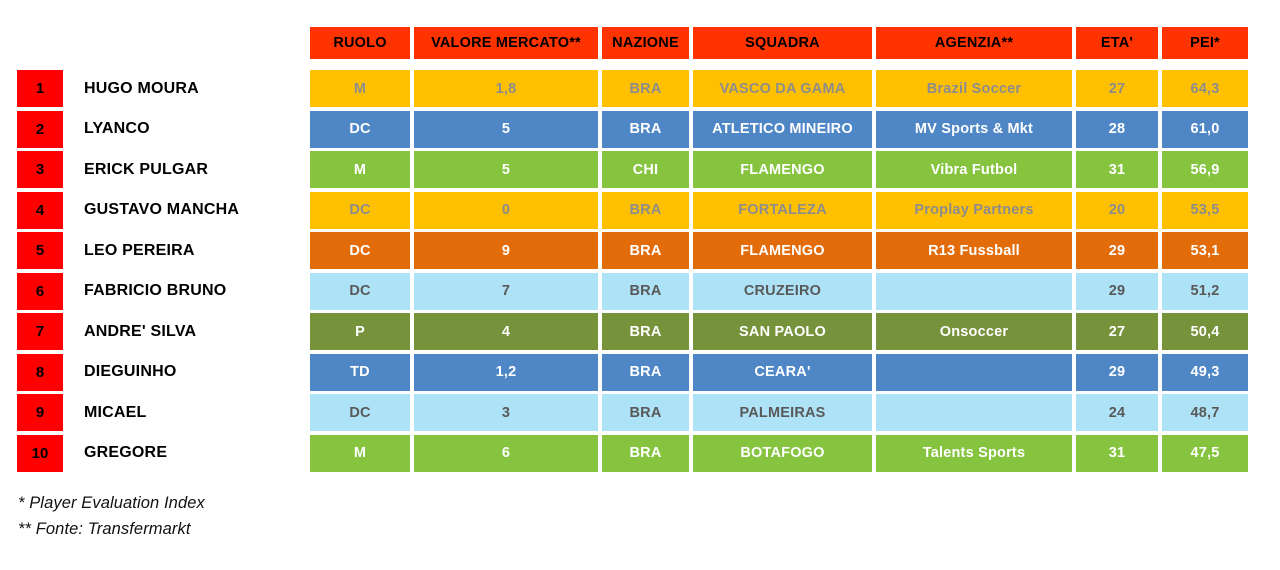  I want to click on cell-valore: 1,8, so click(506, 88).